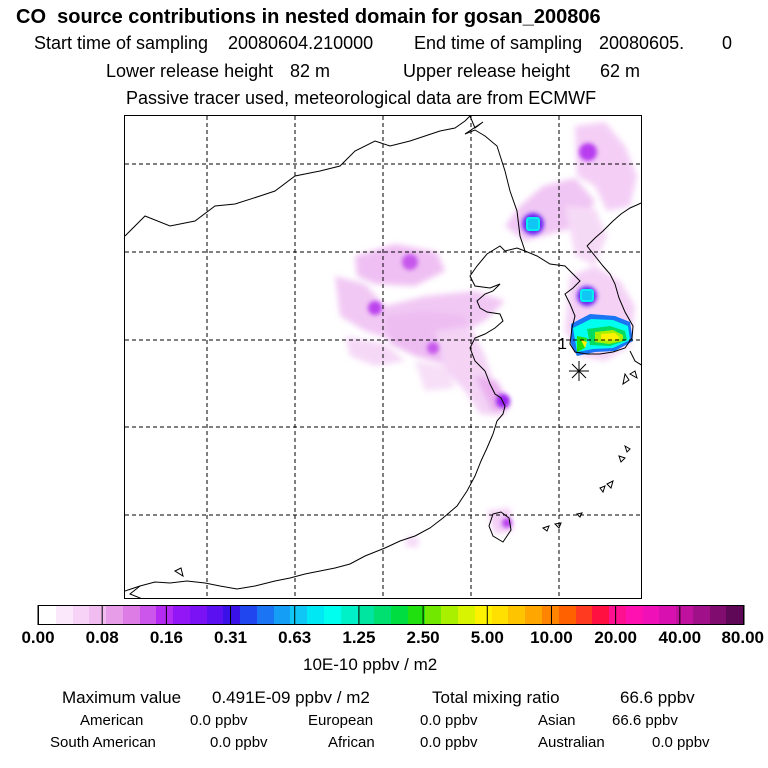  Describe the element at coordinates (449, 742) in the screenshot. I see `african-value: 0.0 ppbv` at that location.